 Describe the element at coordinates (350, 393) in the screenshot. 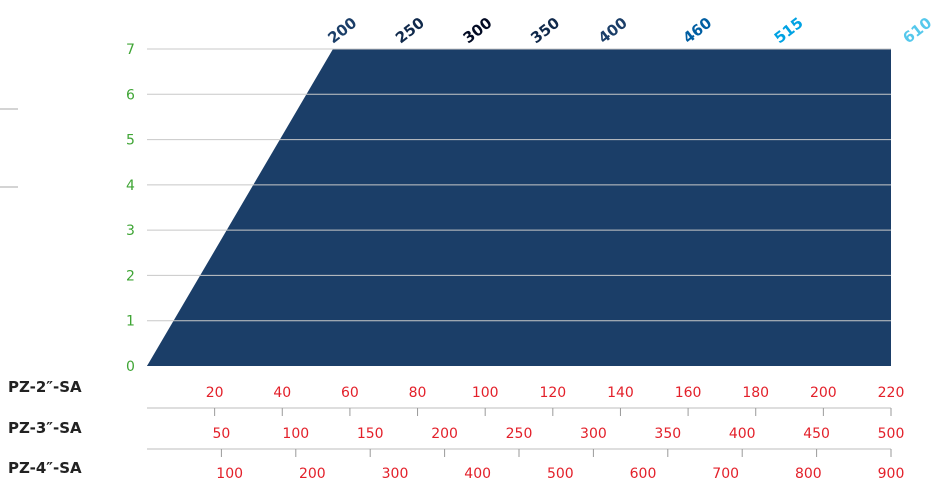

I see `x-tick-label: 60` at that location.